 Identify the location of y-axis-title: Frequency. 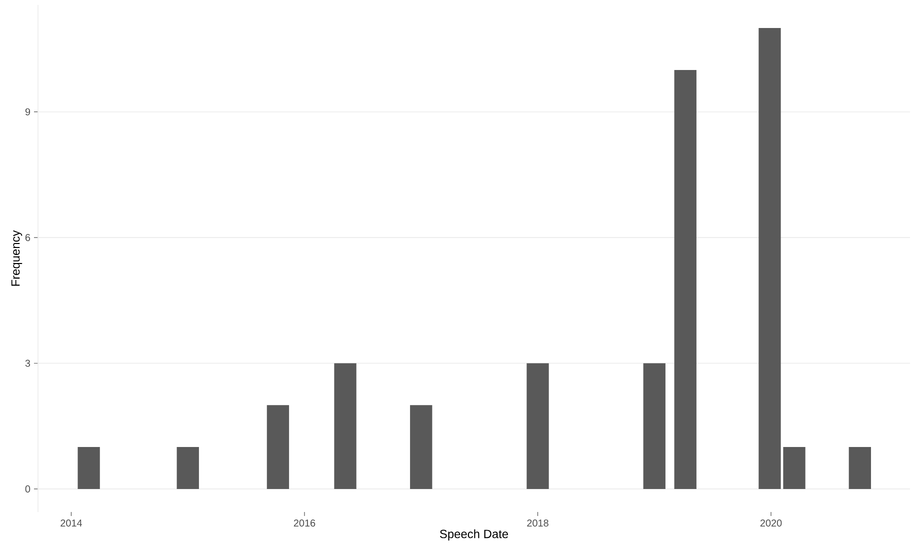
(16, 258).